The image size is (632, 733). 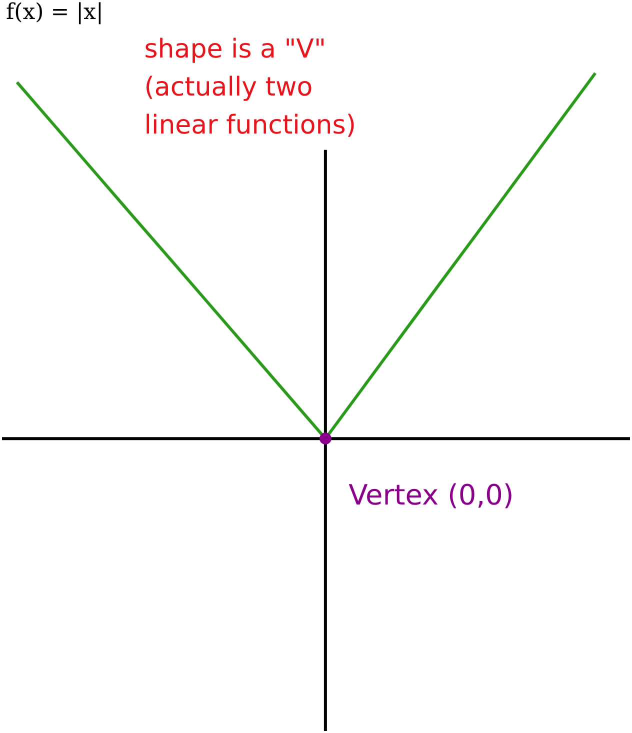 What do you see at coordinates (55, 12) in the screenshot?
I see `chart-title: f(x) = |x|` at bounding box center [55, 12].